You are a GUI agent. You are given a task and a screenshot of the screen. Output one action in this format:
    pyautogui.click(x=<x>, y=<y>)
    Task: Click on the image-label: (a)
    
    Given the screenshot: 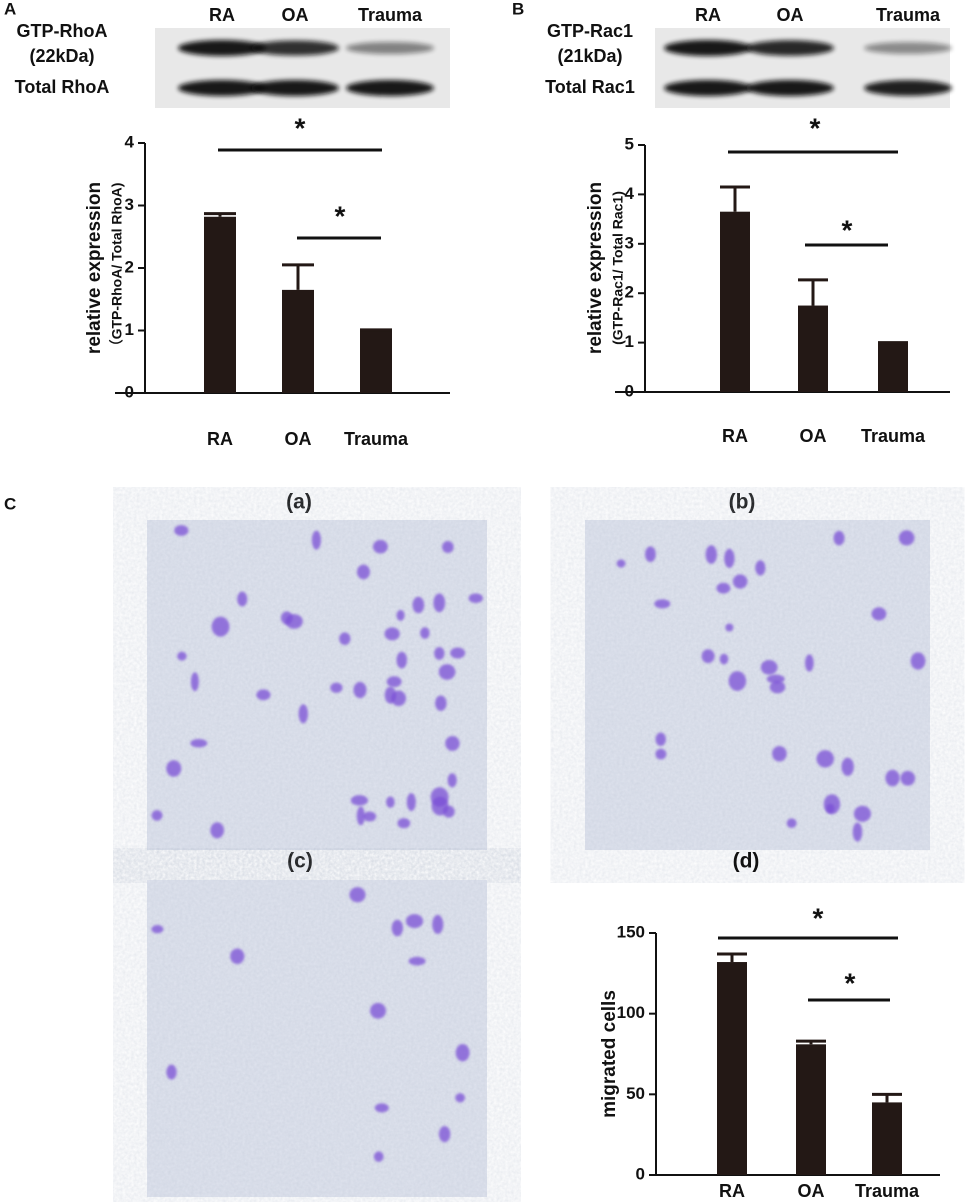 What is the action you would take?
    pyautogui.click(x=299, y=502)
    